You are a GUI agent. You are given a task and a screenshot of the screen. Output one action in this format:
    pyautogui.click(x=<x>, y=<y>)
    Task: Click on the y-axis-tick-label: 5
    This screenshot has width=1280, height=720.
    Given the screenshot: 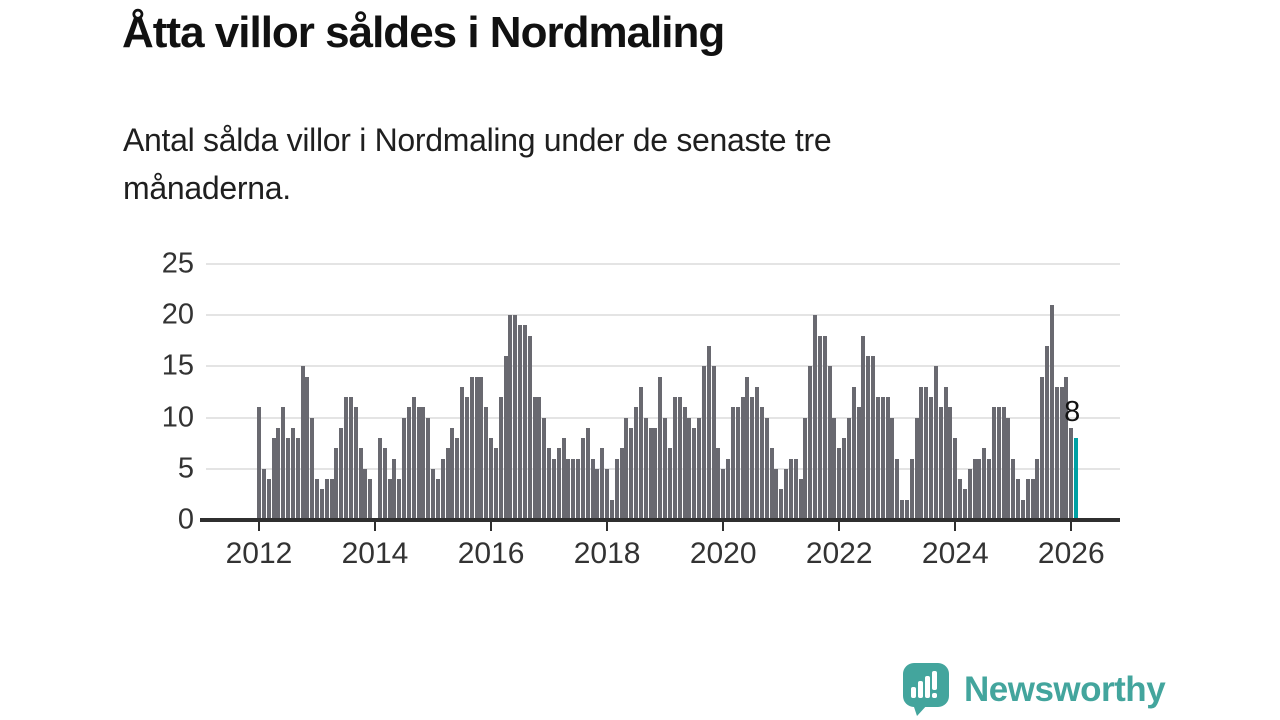 What is the action you would take?
    pyautogui.click(x=185, y=468)
    